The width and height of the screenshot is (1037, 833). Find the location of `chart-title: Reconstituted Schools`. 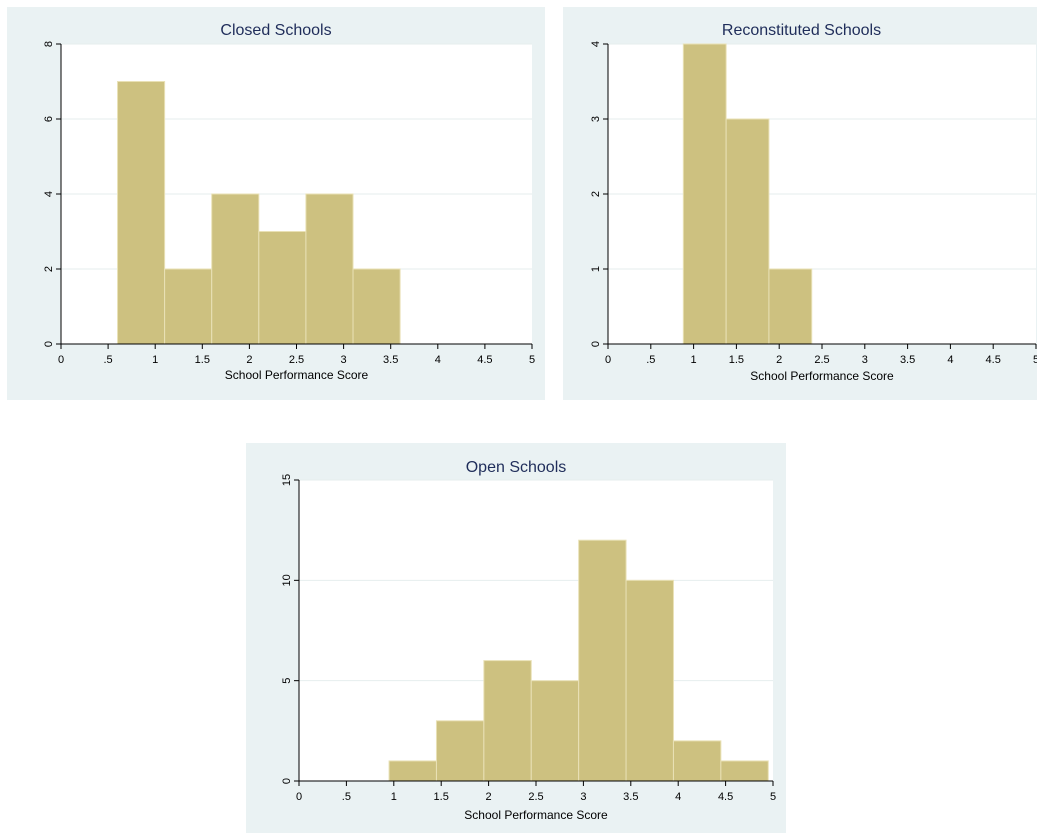

chart-title: Reconstituted Schools is located at coordinates (801, 30).